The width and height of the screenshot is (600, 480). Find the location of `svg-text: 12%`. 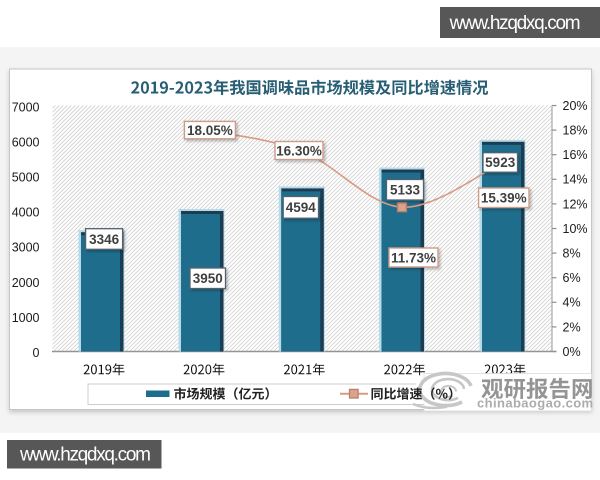

svg-text: 12% is located at coordinates (575, 204).